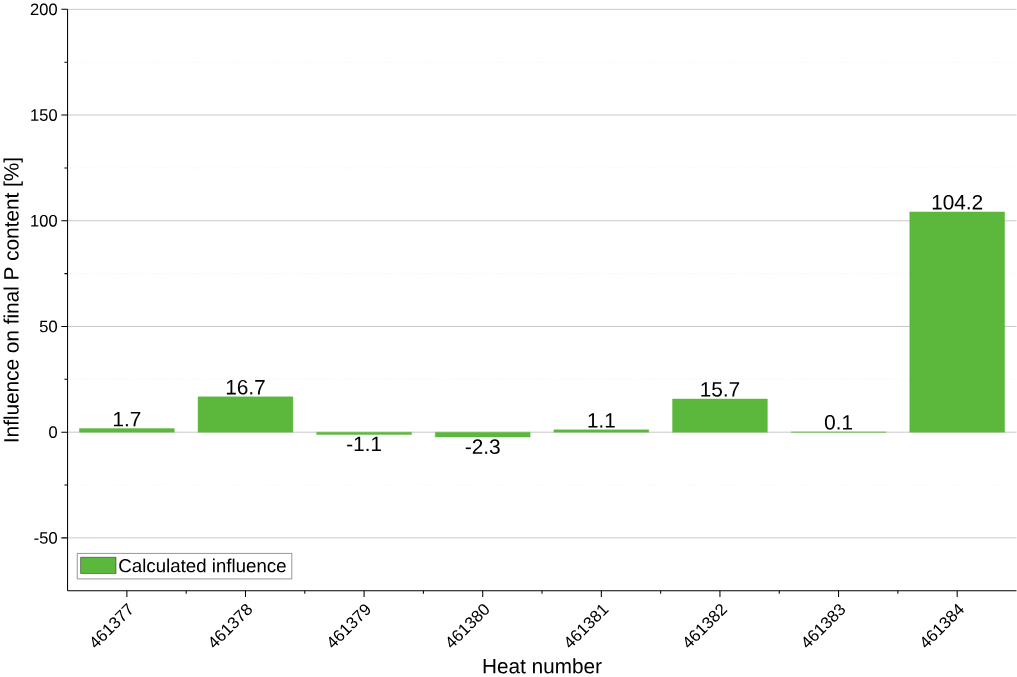 The image size is (1017, 677). What do you see at coordinates (364, 444) in the screenshot?
I see `data-label: -1.1` at bounding box center [364, 444].